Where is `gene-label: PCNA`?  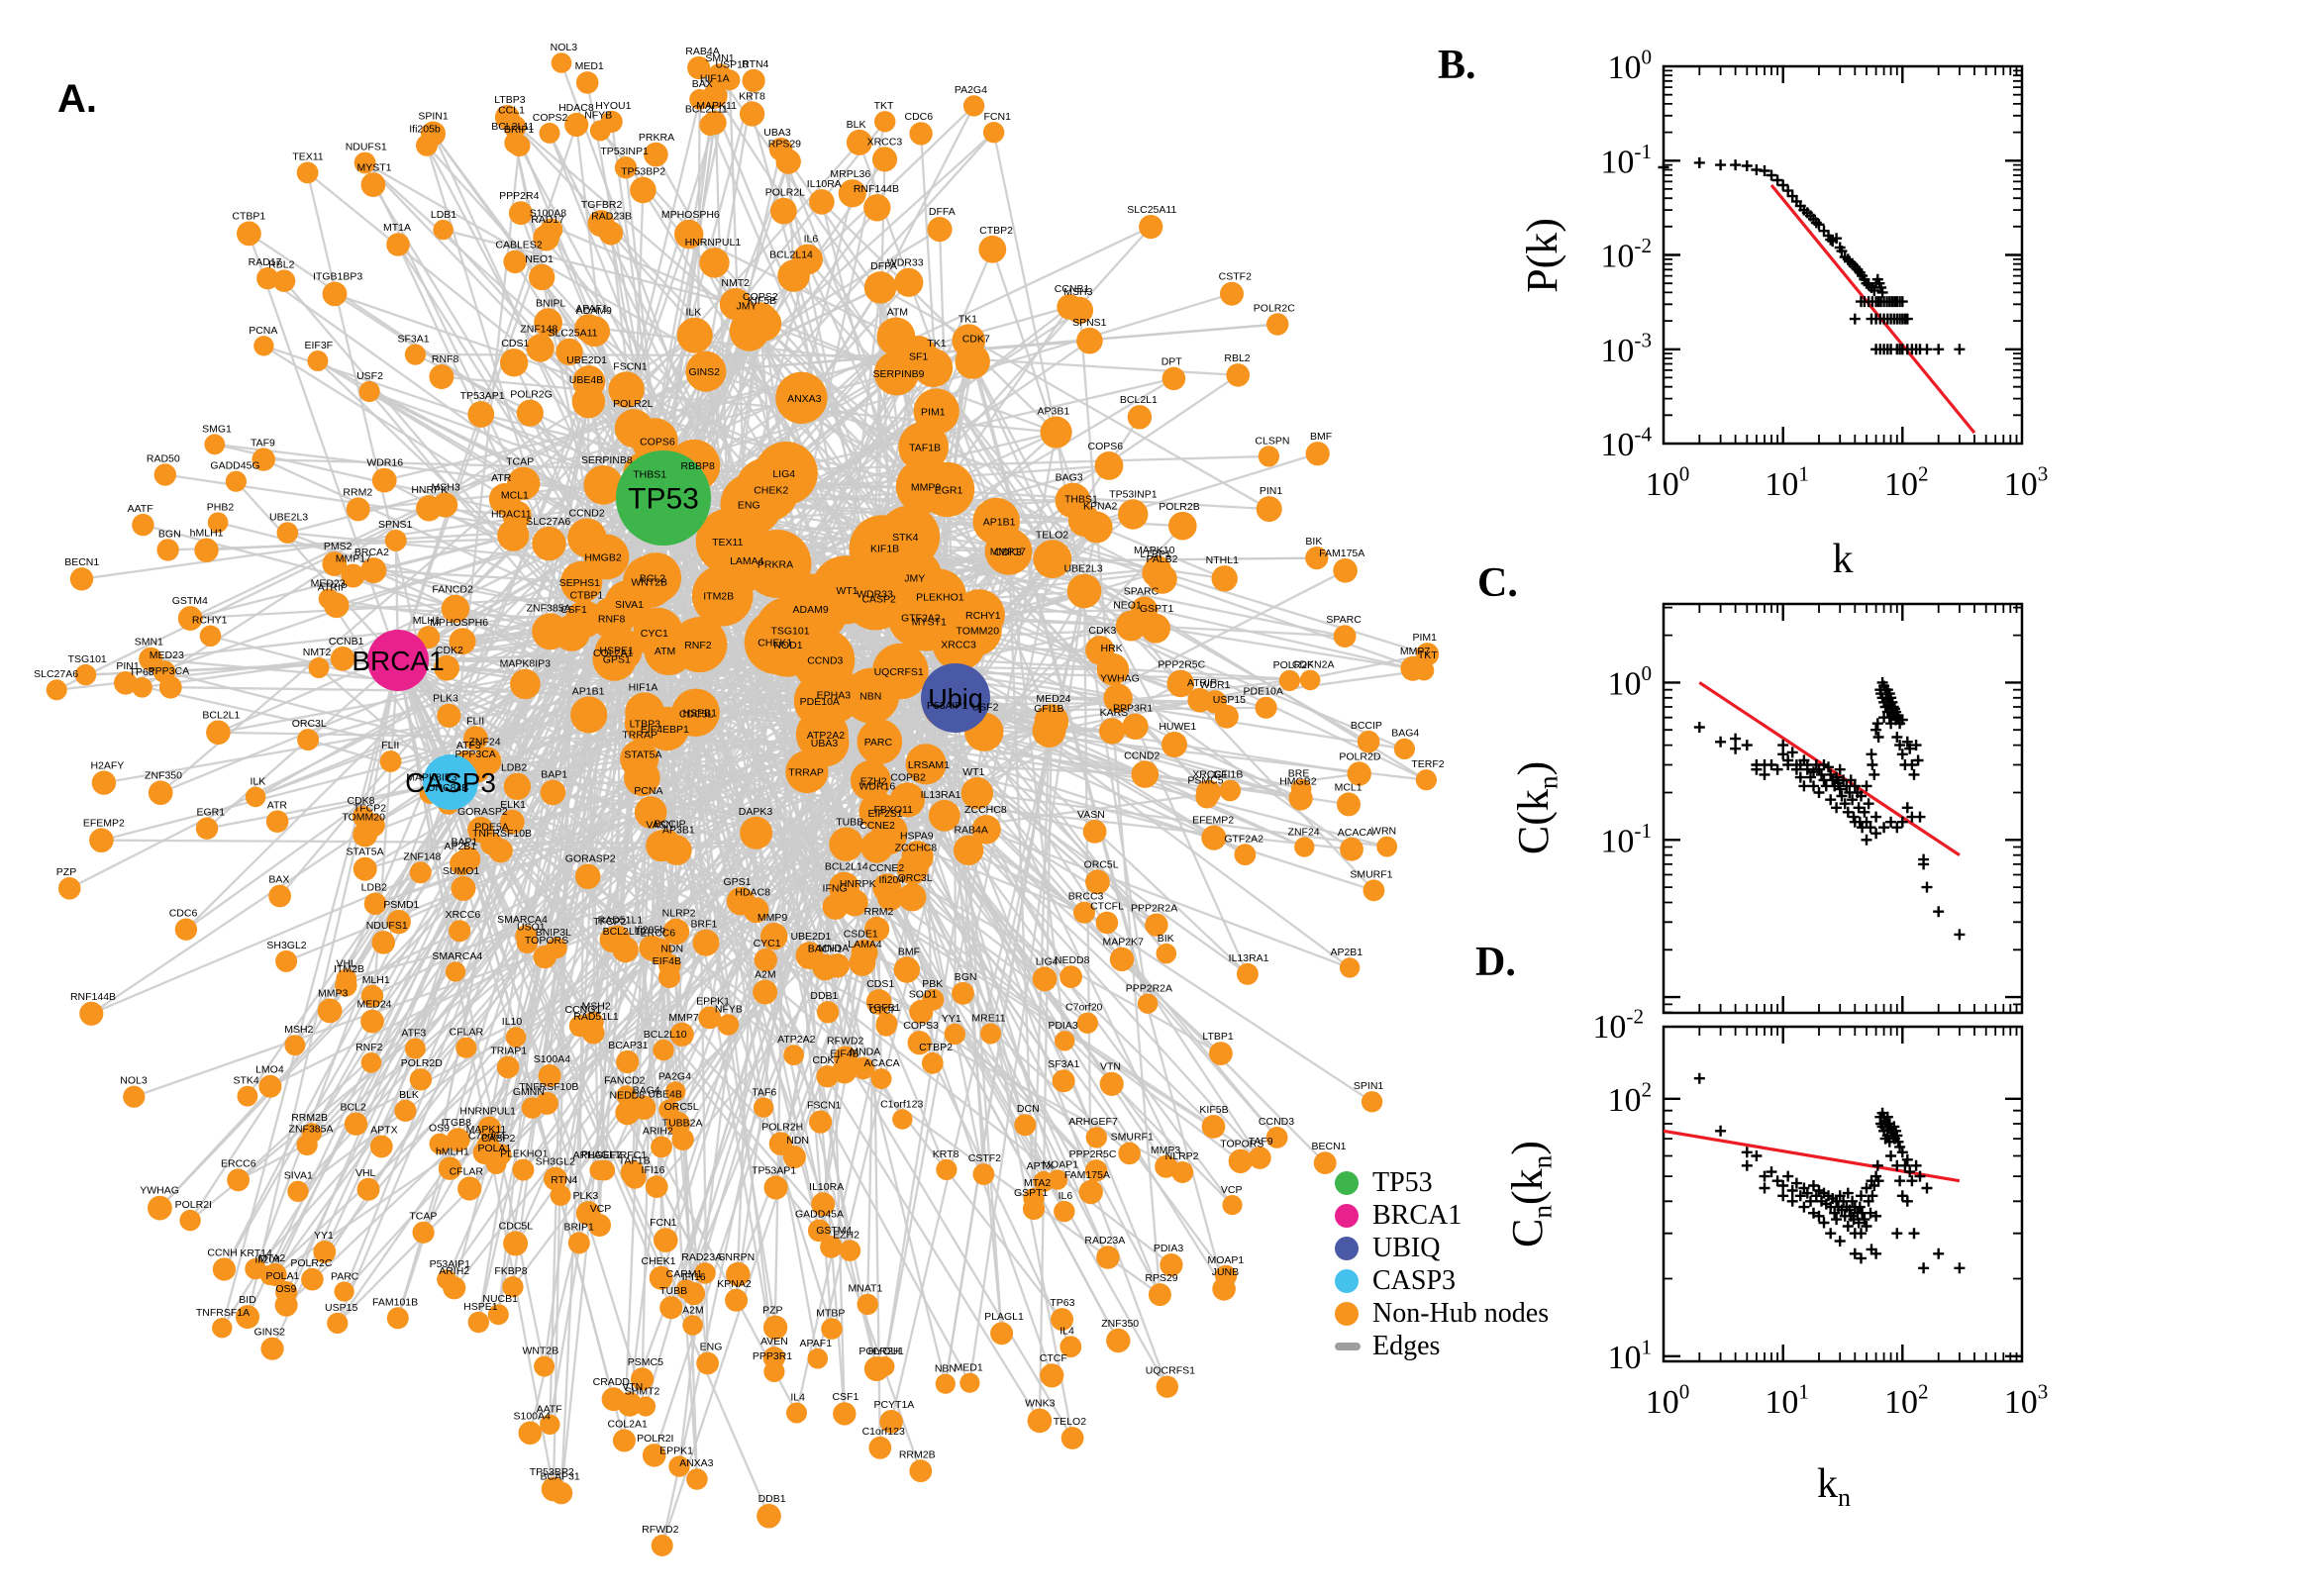 gene-label: PCNA is located at coordinates (648, 791).